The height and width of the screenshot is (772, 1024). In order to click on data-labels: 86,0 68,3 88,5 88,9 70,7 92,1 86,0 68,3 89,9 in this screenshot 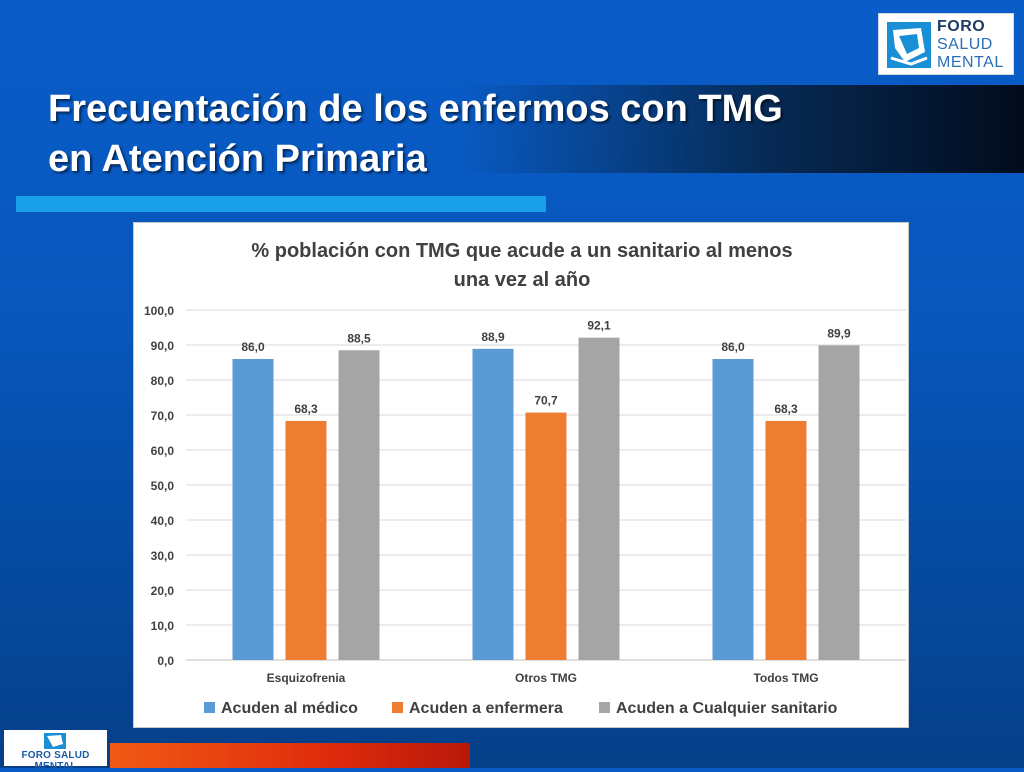, I will do `click(546, 367)`.